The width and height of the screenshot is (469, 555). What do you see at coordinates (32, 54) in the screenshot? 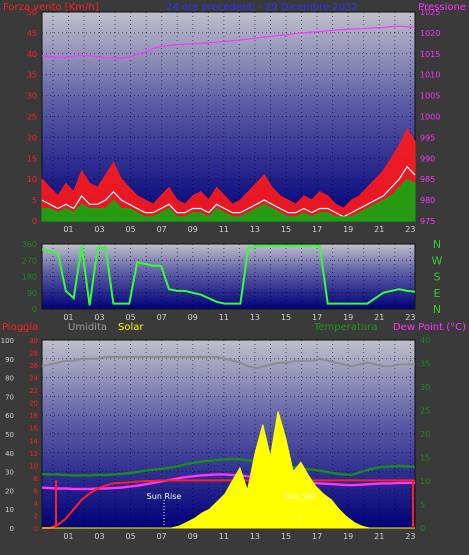
I see `wind-y-tick: 40` at bounding box center [32, 54].